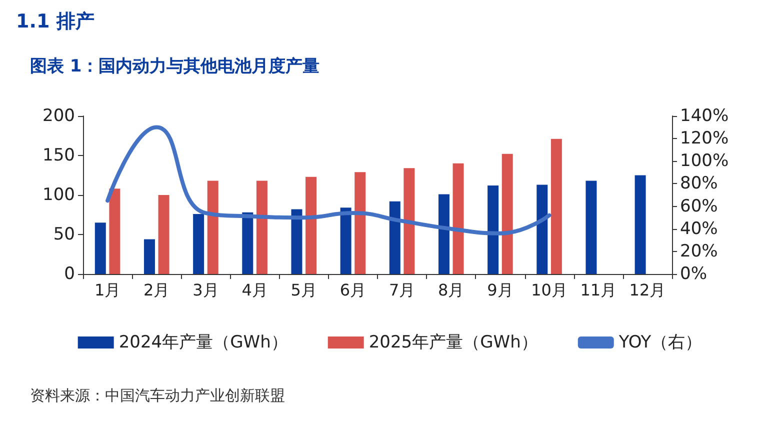  I want to click on legend-label: YOY（右）, so click(660, 342).